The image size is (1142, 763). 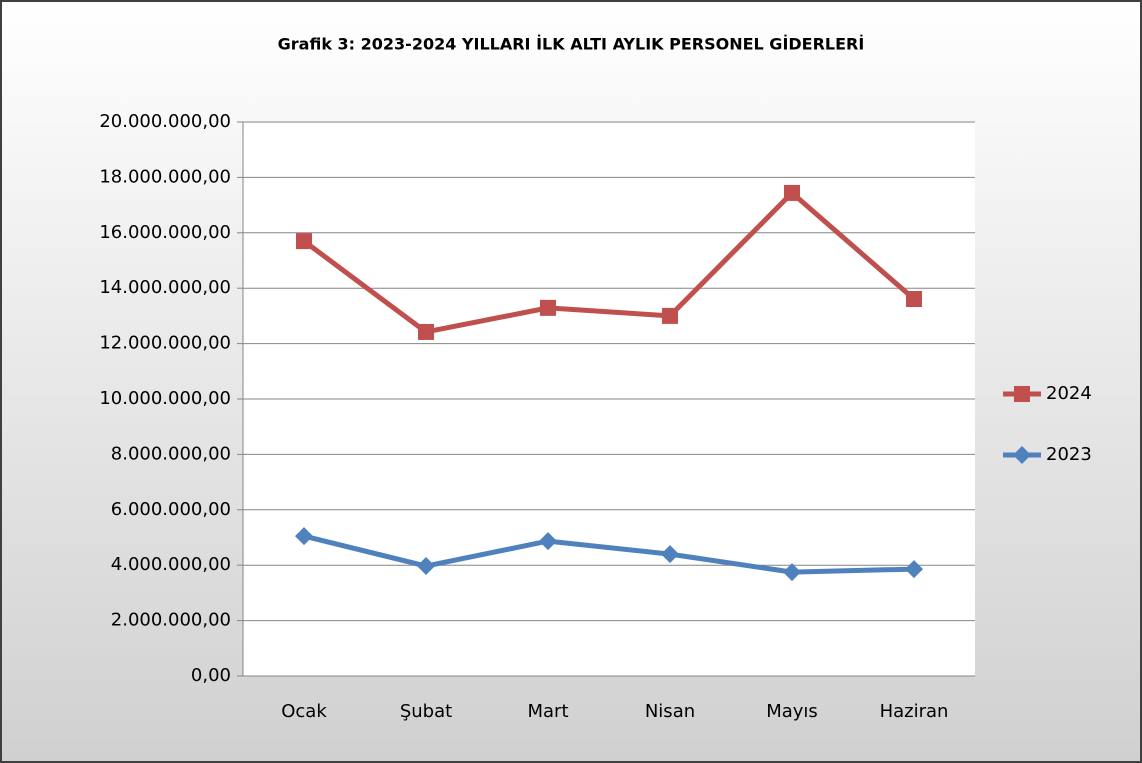 What do you see at coordinates (792, 711) in the screenshot?
I see `x-tick-label: Mayıs` at bounding box center [792, 711].